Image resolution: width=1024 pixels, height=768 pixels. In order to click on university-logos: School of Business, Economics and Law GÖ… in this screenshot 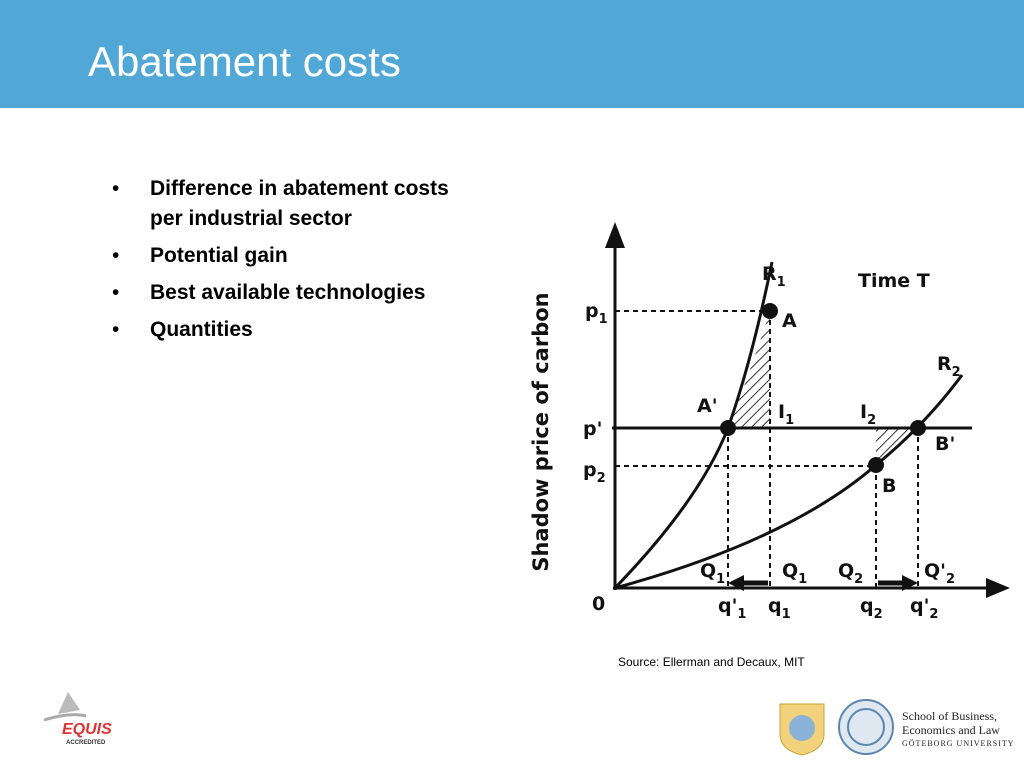, I will do `click(896, 727)`.